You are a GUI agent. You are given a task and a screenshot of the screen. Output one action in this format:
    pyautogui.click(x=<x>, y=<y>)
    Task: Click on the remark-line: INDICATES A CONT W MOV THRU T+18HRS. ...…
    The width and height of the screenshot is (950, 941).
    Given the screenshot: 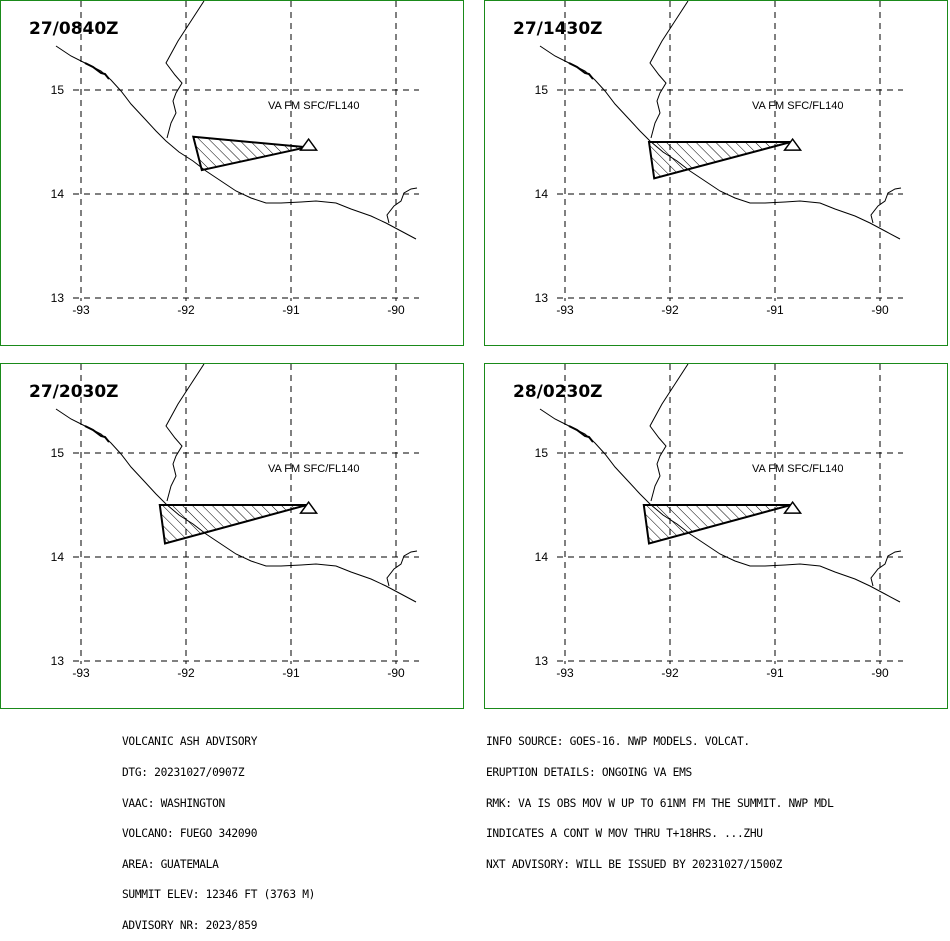 What is the action you would take?
    pyautogui.click(x=624, y=834)
    